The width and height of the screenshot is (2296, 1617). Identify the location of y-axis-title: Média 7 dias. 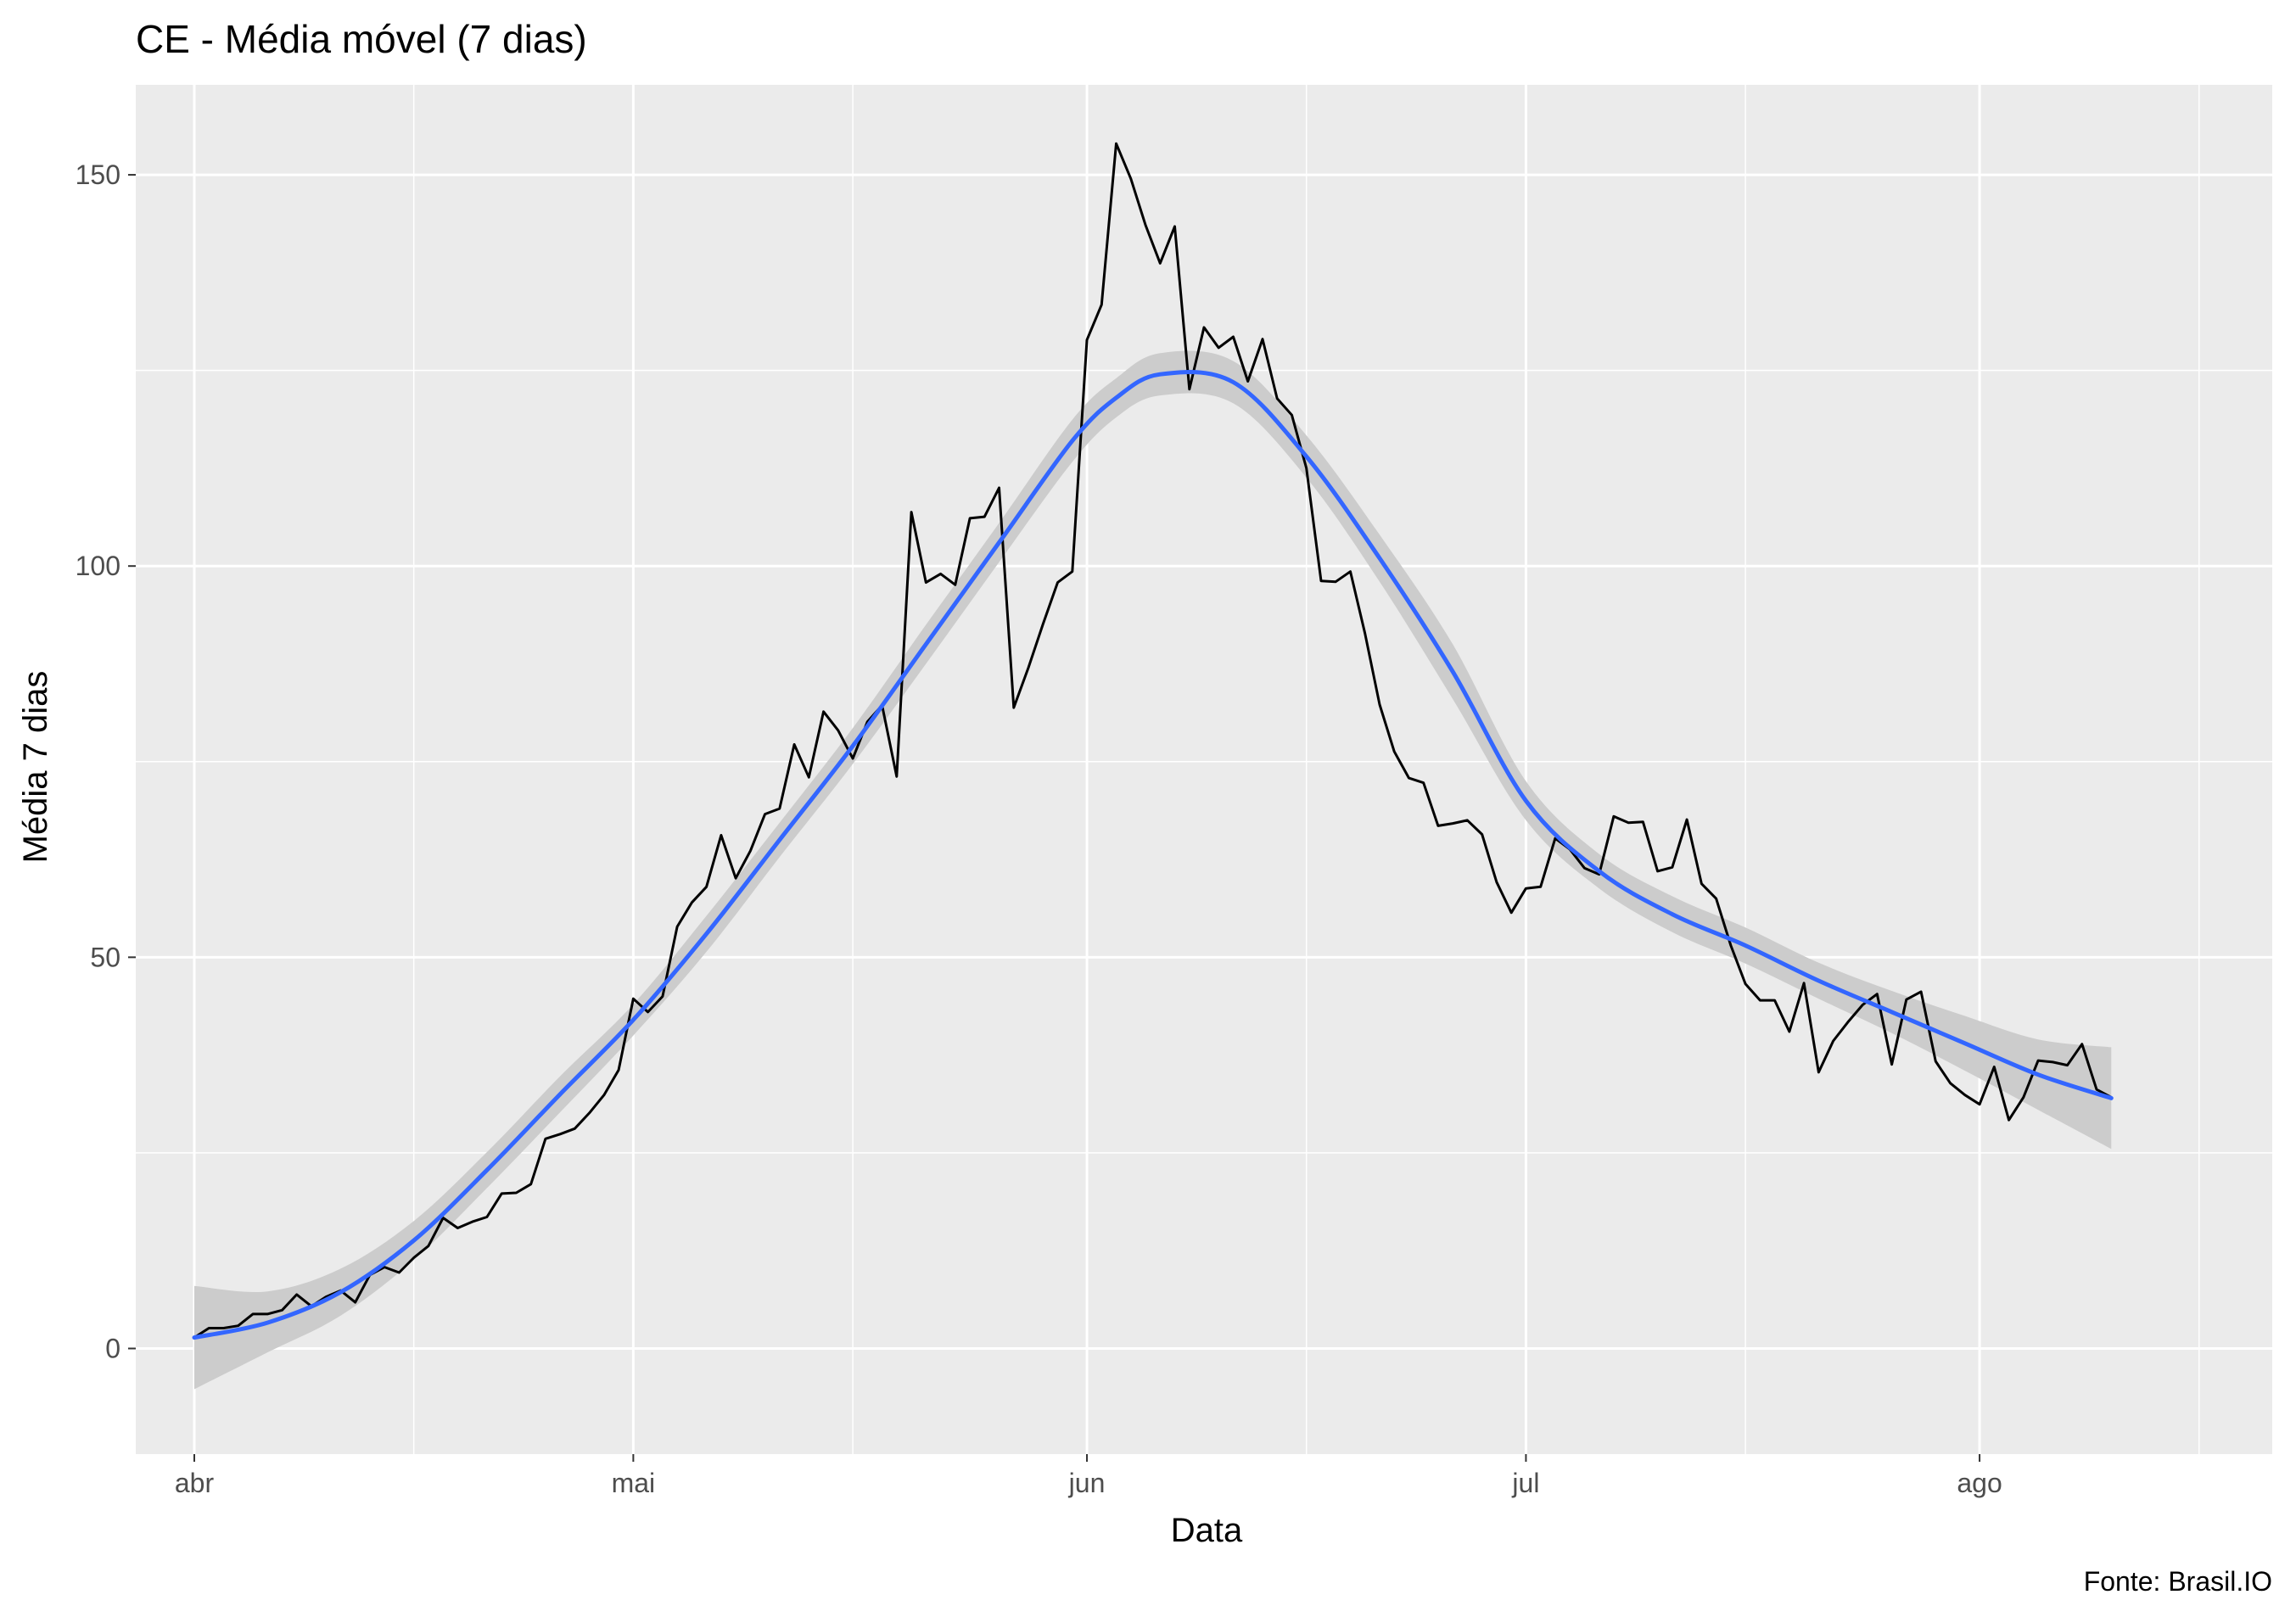
(35, 767).